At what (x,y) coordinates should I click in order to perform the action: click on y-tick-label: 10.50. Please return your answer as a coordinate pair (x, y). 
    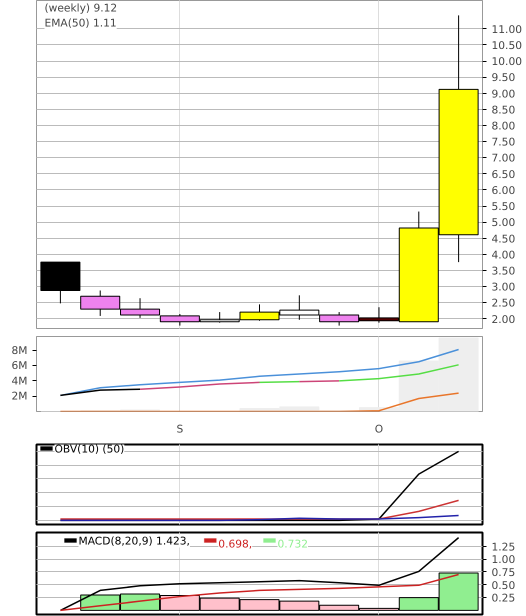
    Looking at the image, I should click on (507, 45).